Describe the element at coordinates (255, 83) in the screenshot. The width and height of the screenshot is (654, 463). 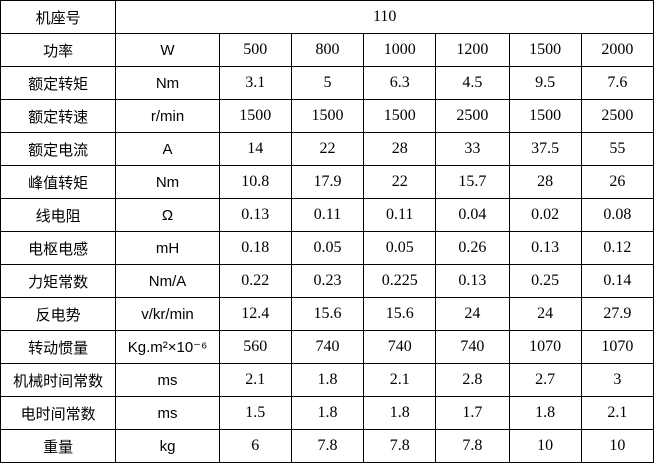
I see `cell-value: 3.1` at that location.